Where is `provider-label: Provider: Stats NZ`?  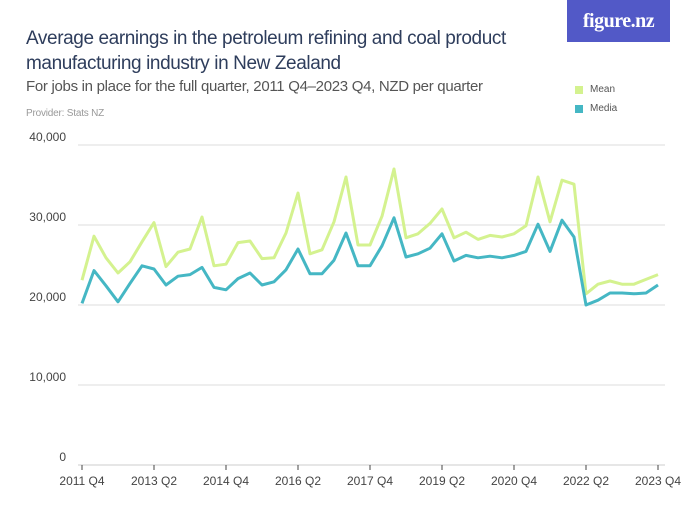
provider-label: Provider: Stats NZ is located at coordinates (65, 113).